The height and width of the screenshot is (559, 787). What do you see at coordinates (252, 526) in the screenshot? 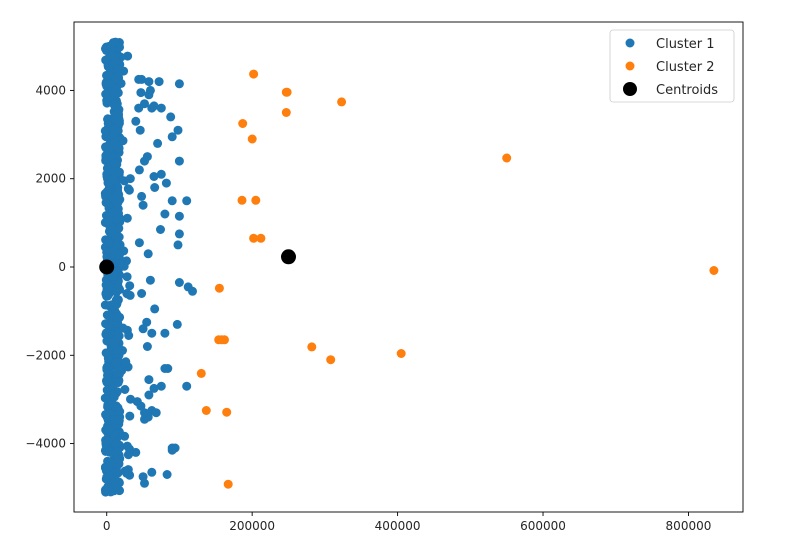
I see `x-tick-label: 200000` at bounding box center [252, 526].